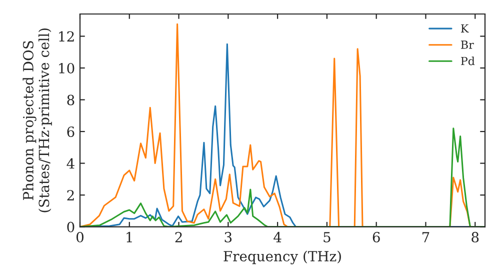 The height and width of the screenshot is (280, 500). Describe the element at coordinates (70, 100) in the screenshot. I see `y-tick-label: 8` at that location.